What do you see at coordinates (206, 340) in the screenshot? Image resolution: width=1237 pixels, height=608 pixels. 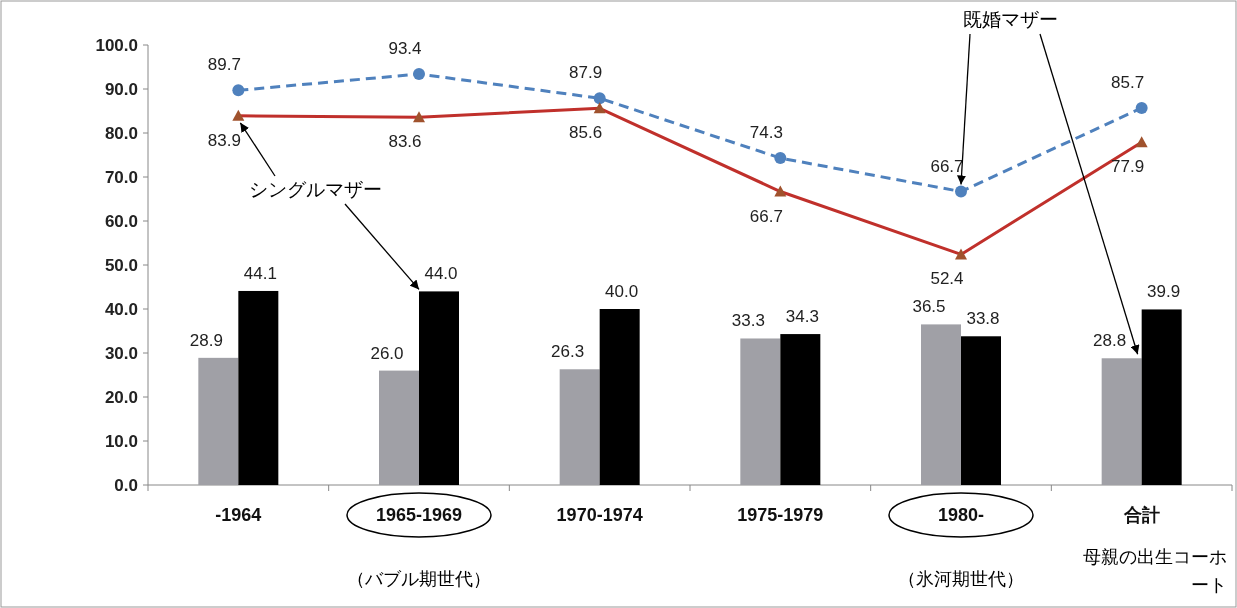 I see `data-label: 28.9` at bounding box center [206, 340].